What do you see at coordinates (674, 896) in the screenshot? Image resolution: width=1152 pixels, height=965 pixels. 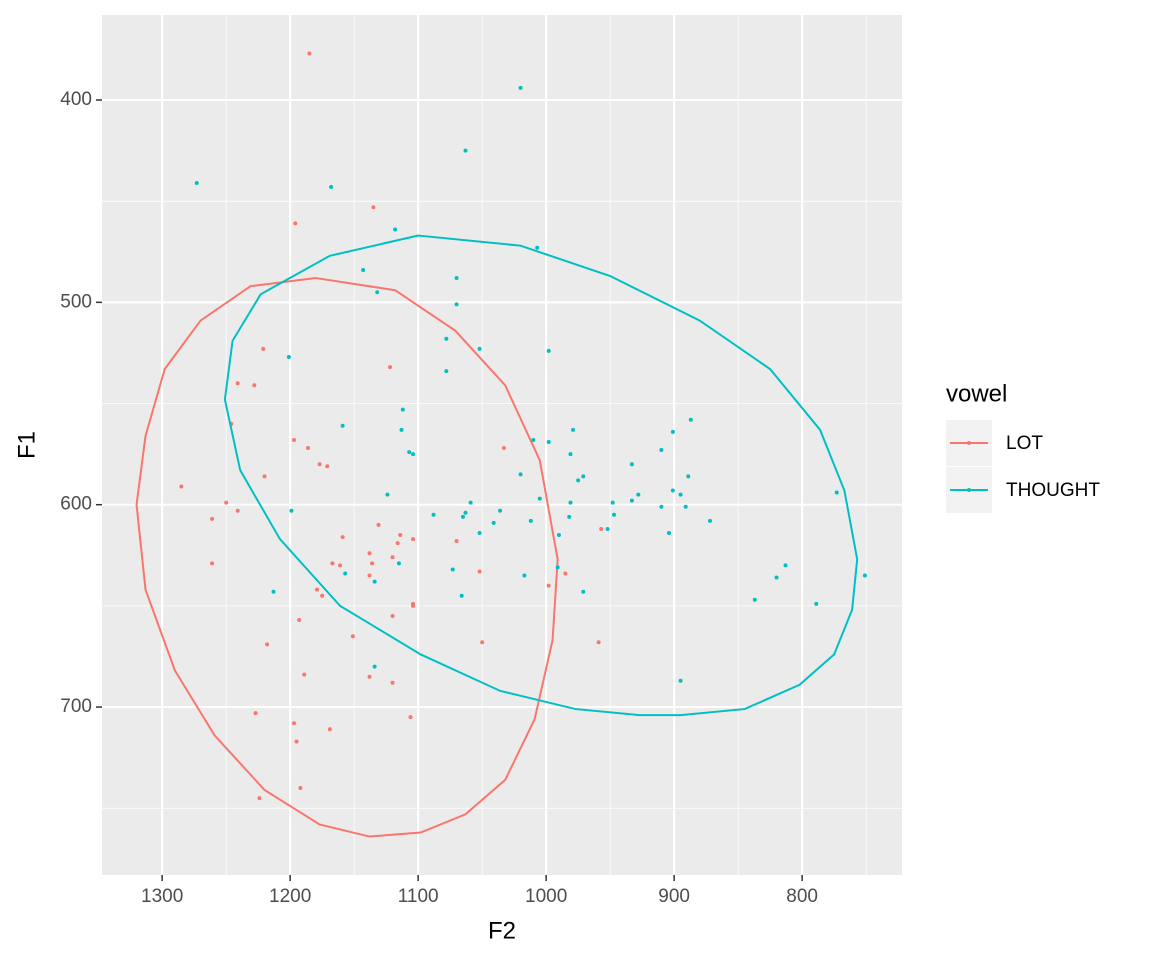 I see `x-tick-label: 900` at bounding box center [674, 896].